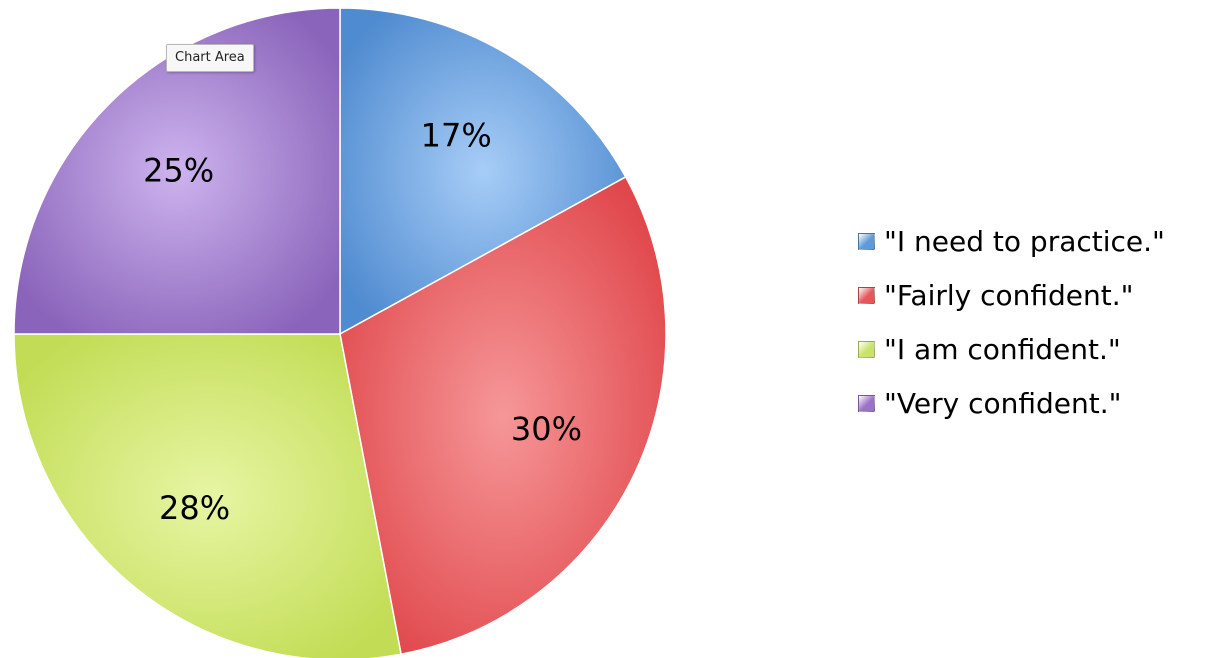 This screenshot has height=658, width=1210. Describe the element at coordinates (1002, 349) in the screenshot. I see `legend-label-3: "I am confident."` at that location.